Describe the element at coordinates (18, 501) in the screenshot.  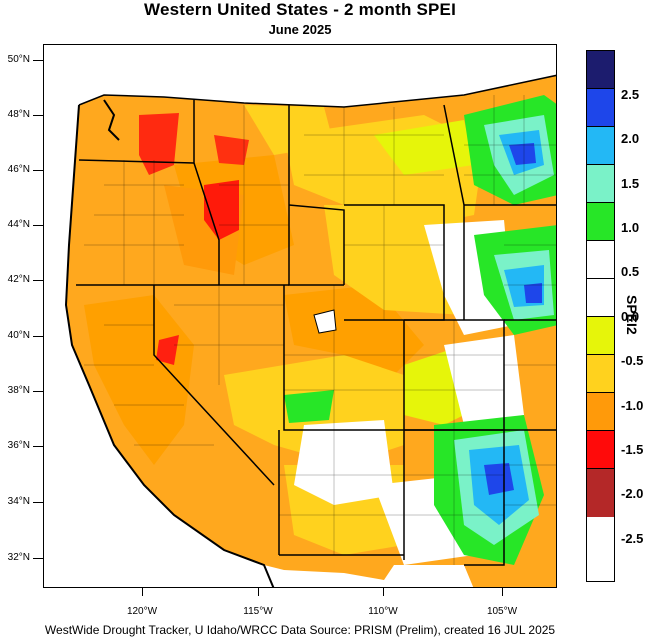
I see `lat-label-34: 34°N` at that location.